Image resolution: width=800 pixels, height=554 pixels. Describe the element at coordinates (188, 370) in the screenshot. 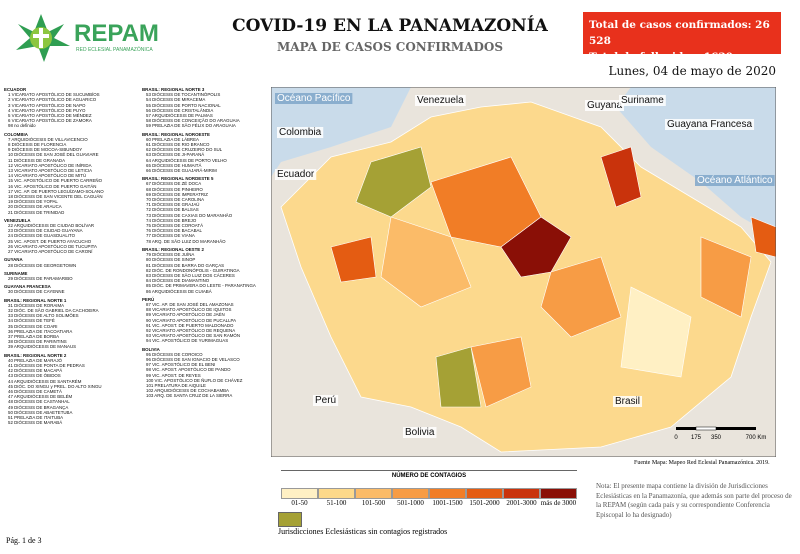

I see `diocese-item: 98 VIC. APOST. APOSTÓLICO DE PANDO` at that location.